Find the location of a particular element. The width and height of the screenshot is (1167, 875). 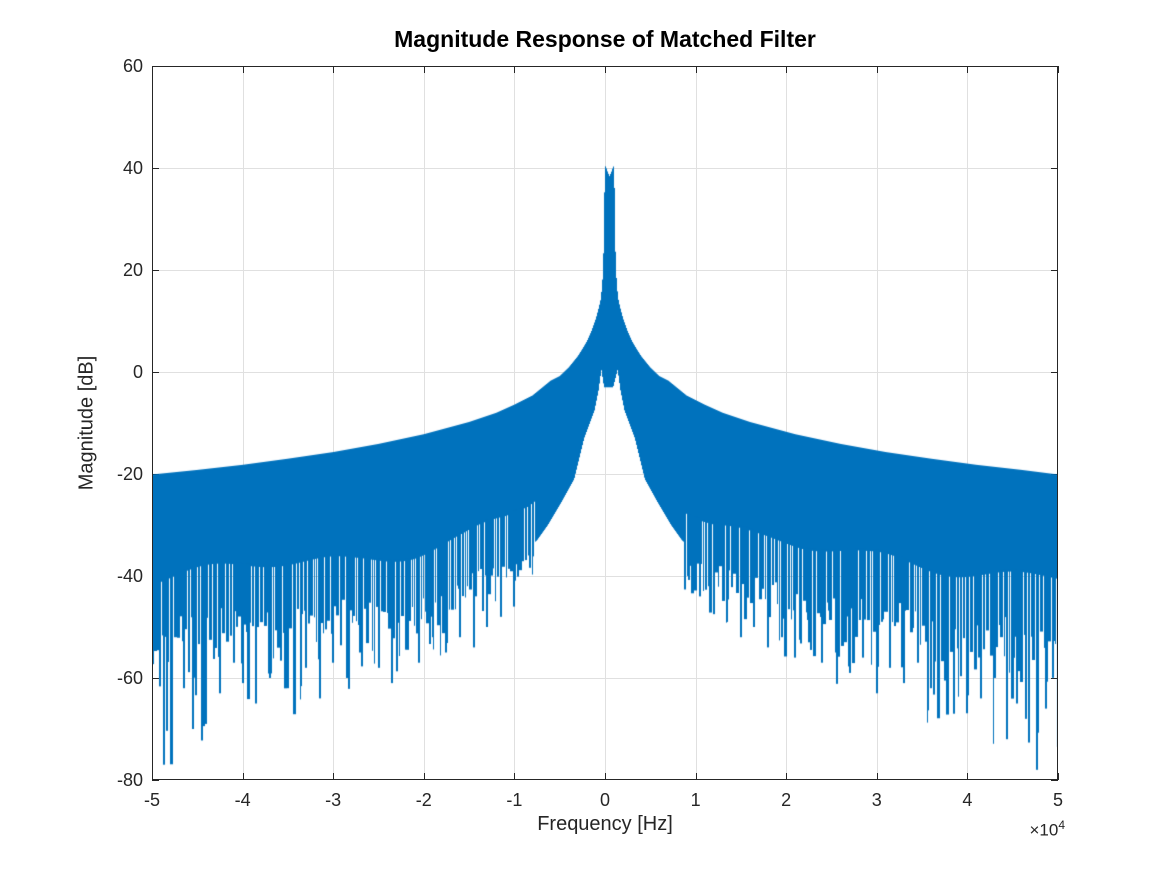

y-tick-label: -60 is located at coordinates (129, 678).